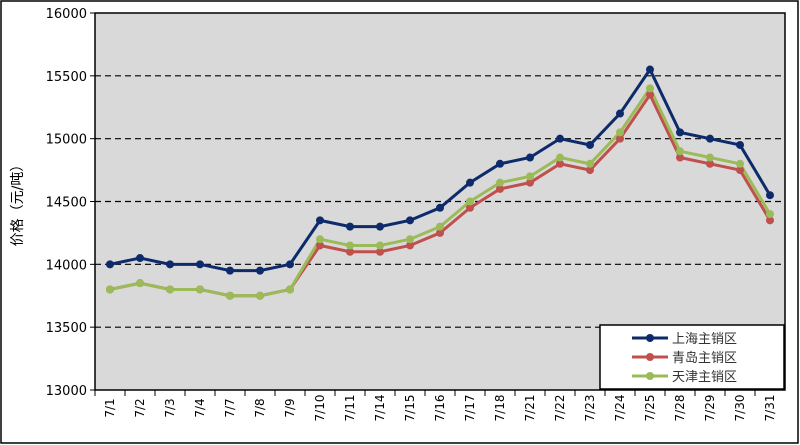 This screenshot has width=800, height=445. What do you see at coordinates (66, 391) in the screenshot?
I see `y-tick-label: 13000` at bounding box center [66, 391].